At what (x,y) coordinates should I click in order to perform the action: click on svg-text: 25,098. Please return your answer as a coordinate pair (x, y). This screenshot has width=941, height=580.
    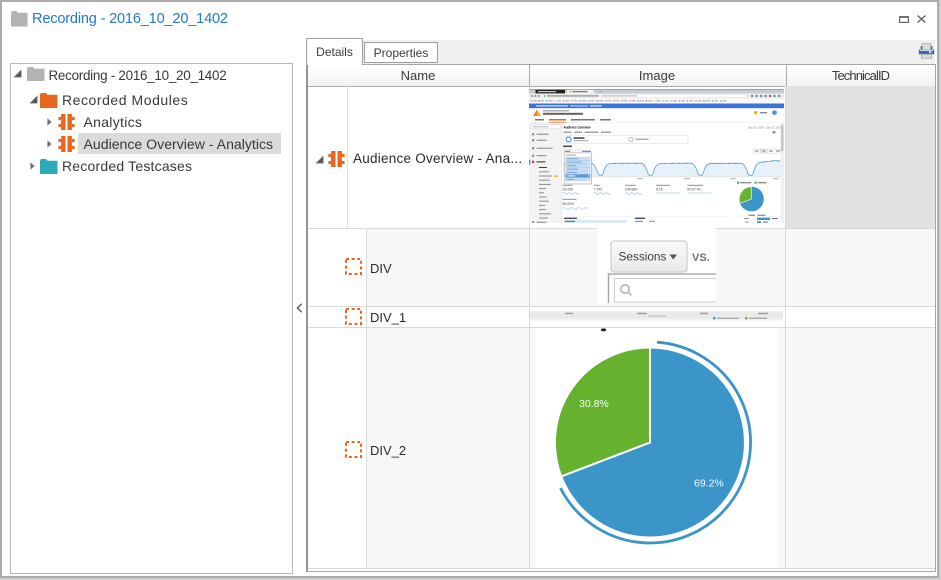
    Looking at the image, I should click on (568, 190).